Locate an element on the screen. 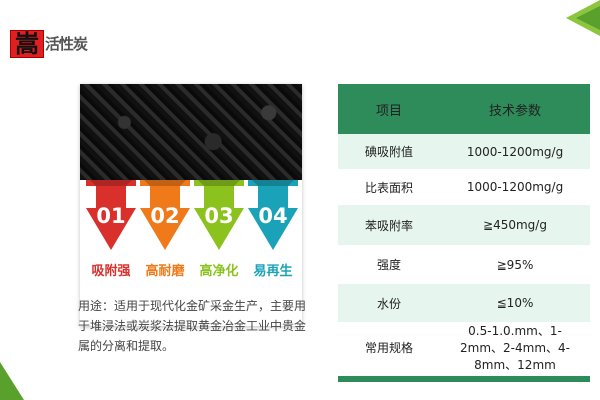 Image resolution: width=600 pixels, height=400 pixels. item-name: 苯吸附率 is located at coordinates (389, 225).